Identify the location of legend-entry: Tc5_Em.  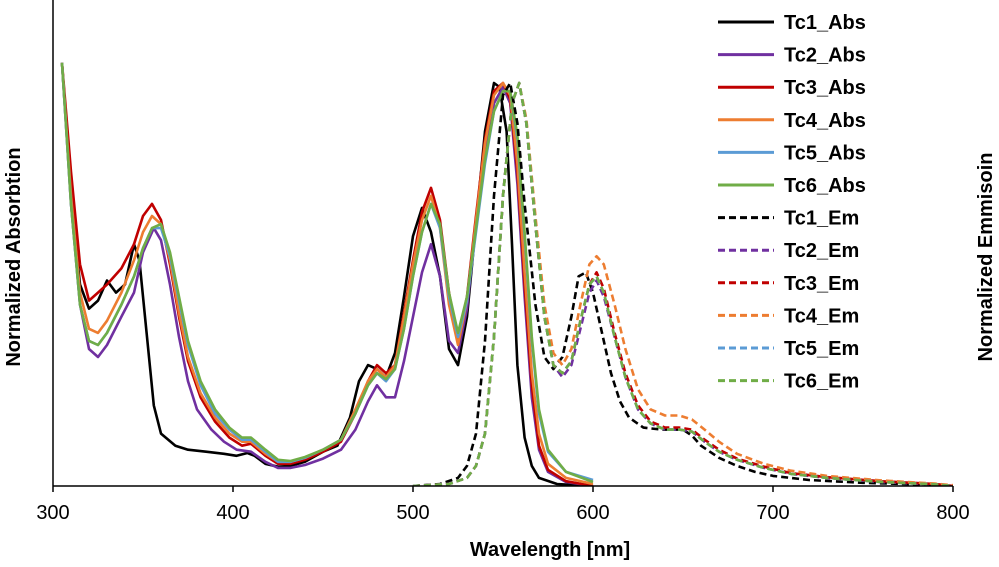
(788, 349).